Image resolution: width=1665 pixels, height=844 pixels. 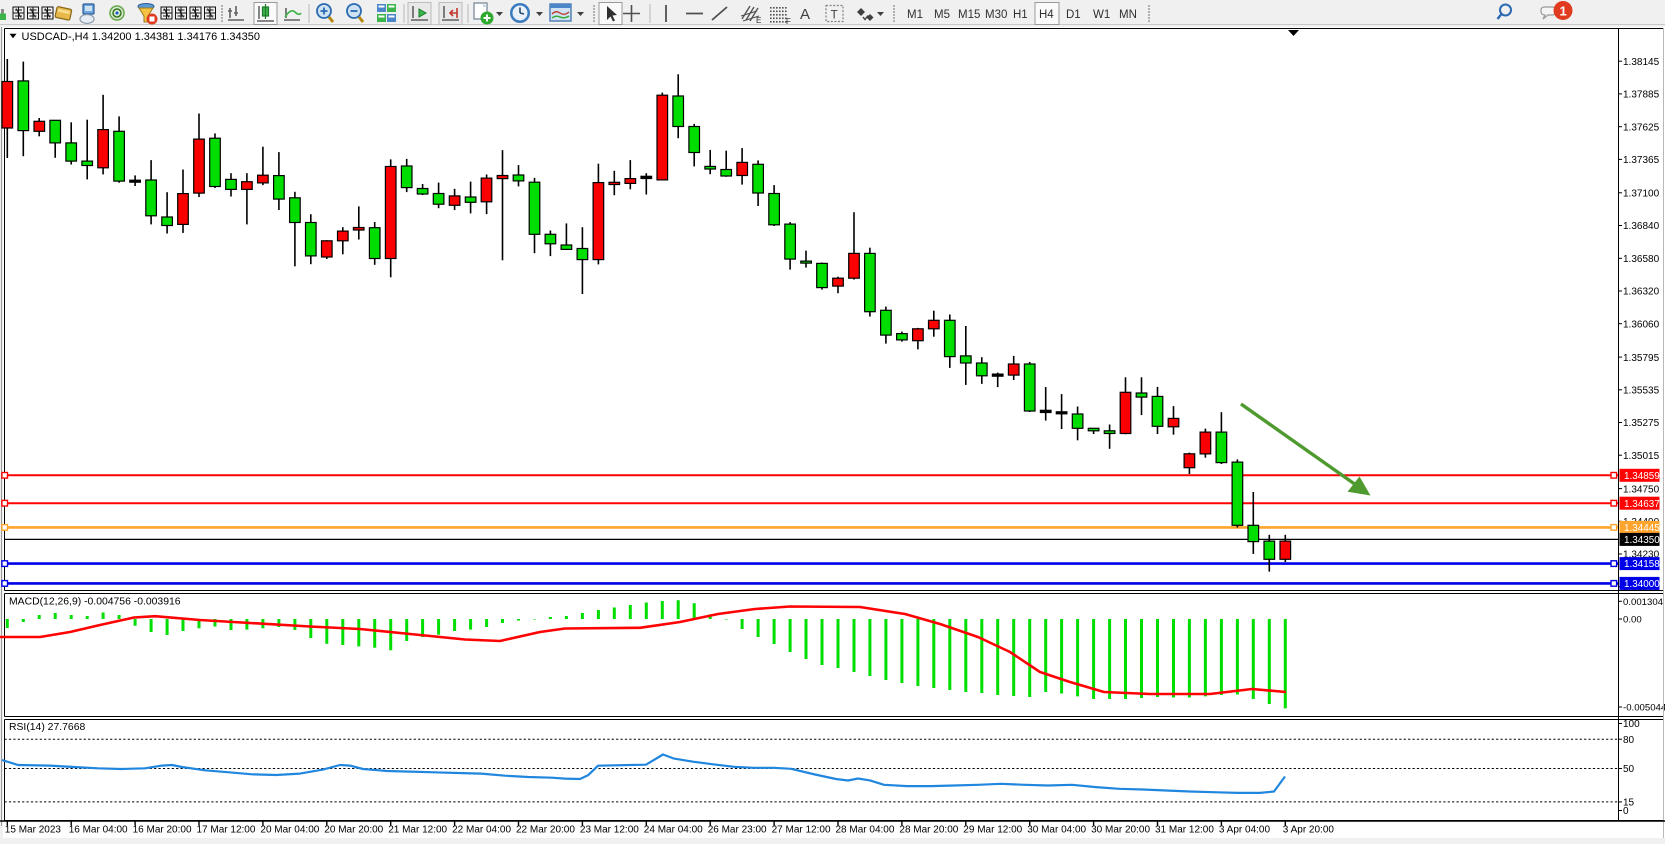 What do you see at coordinates (835, 15) in the screenshot?
I see `svg-text: T` at bounding box center [835, 15].